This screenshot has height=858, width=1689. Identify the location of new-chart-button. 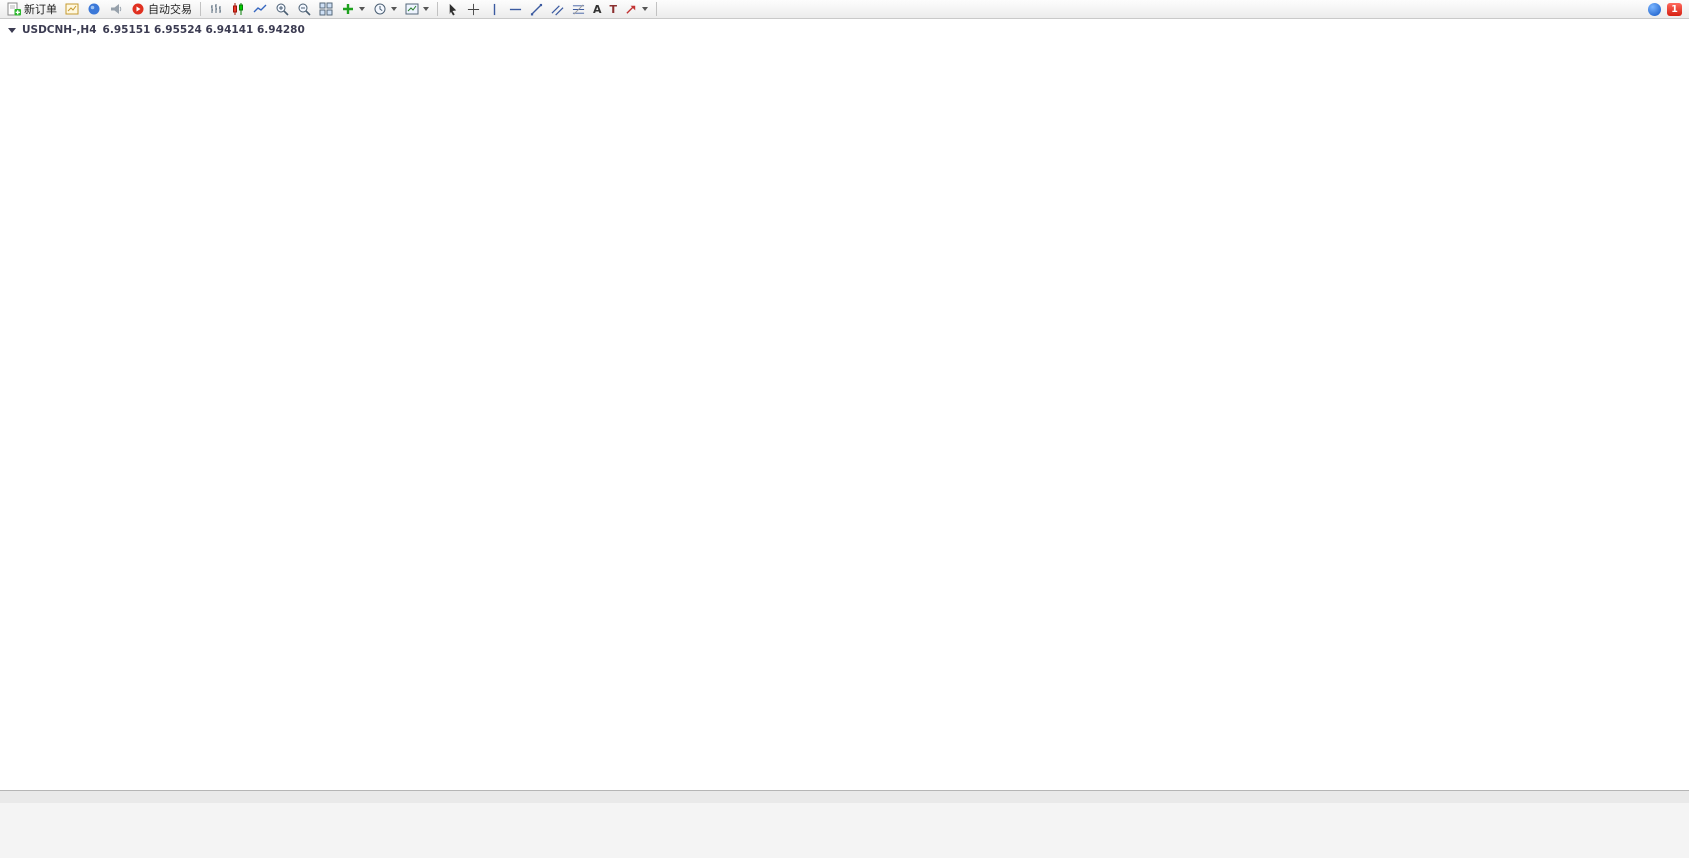
(72, 9).